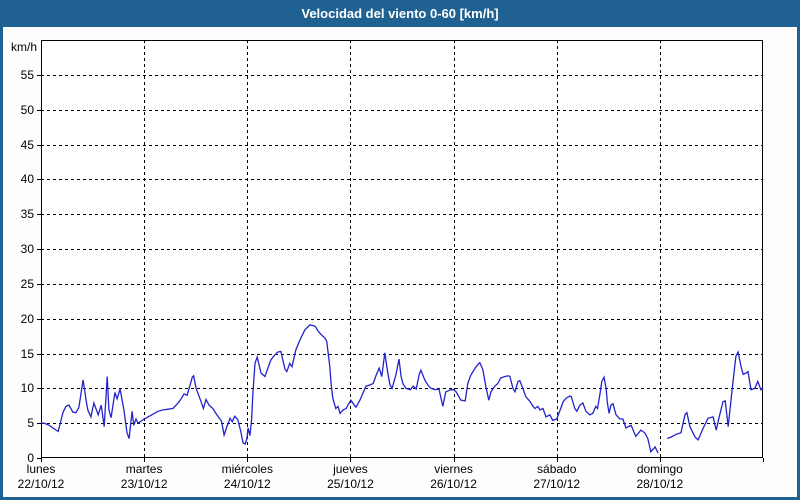 This screenshot has height=500, width=800. Describe the element at coordinates (350, 469) in the screenshot. I see `day-name: jueves` at that location.